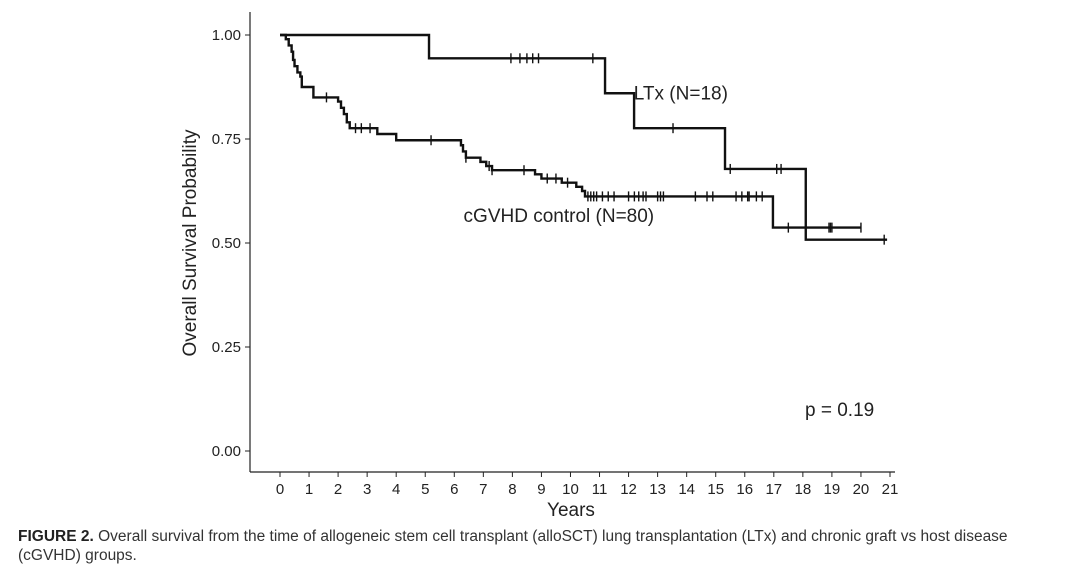 The width and height of the screenshot is (1080, 574). I want to click on x-tick-label: 11, so click(600, 489).